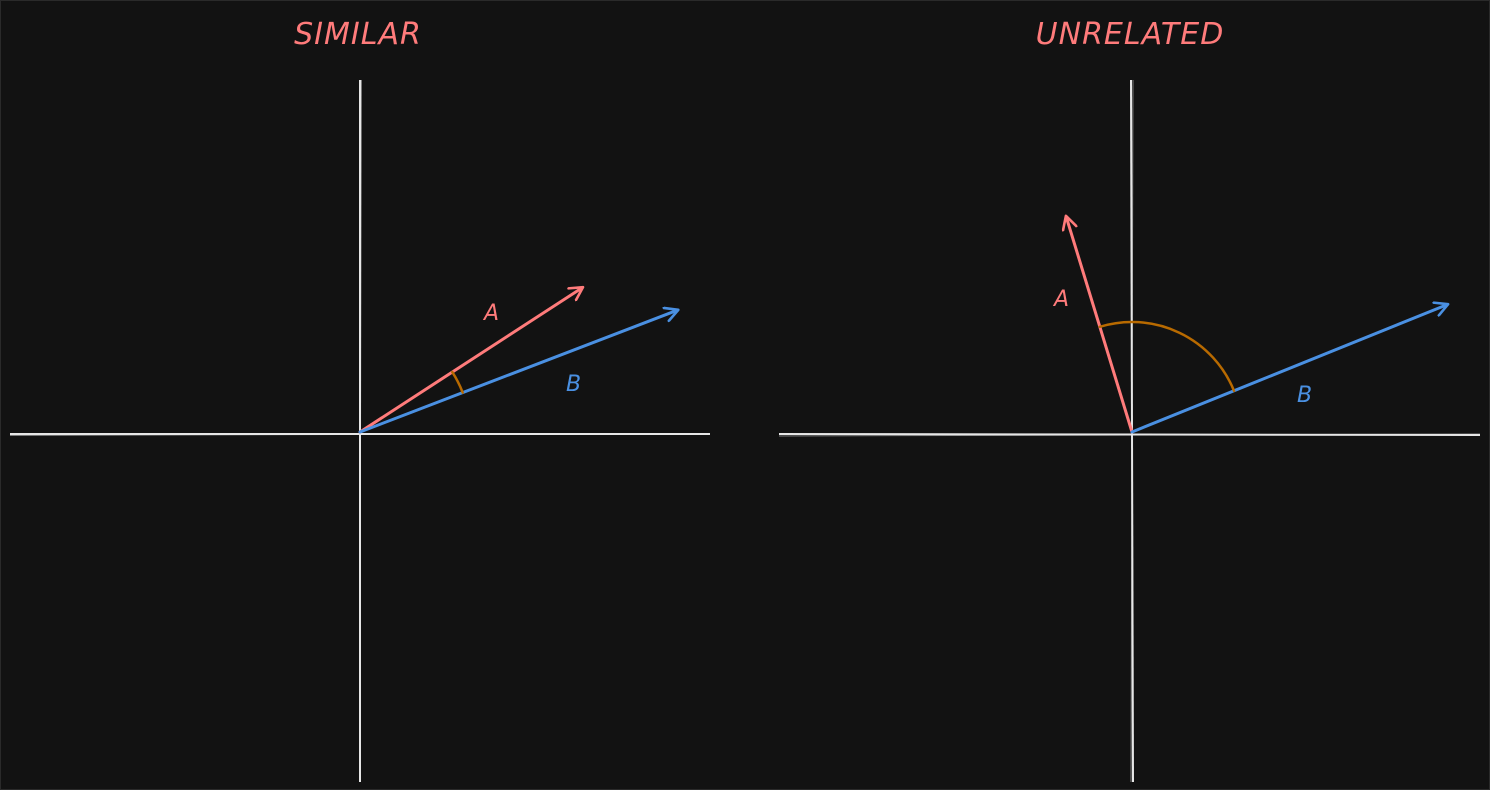 The height and width of the screenshot is (790, 1490). What do you see at coordinates (1167, 356) in the screenshot?
I see `angle-arc-unrelated` at bounding box center [1167, 356].